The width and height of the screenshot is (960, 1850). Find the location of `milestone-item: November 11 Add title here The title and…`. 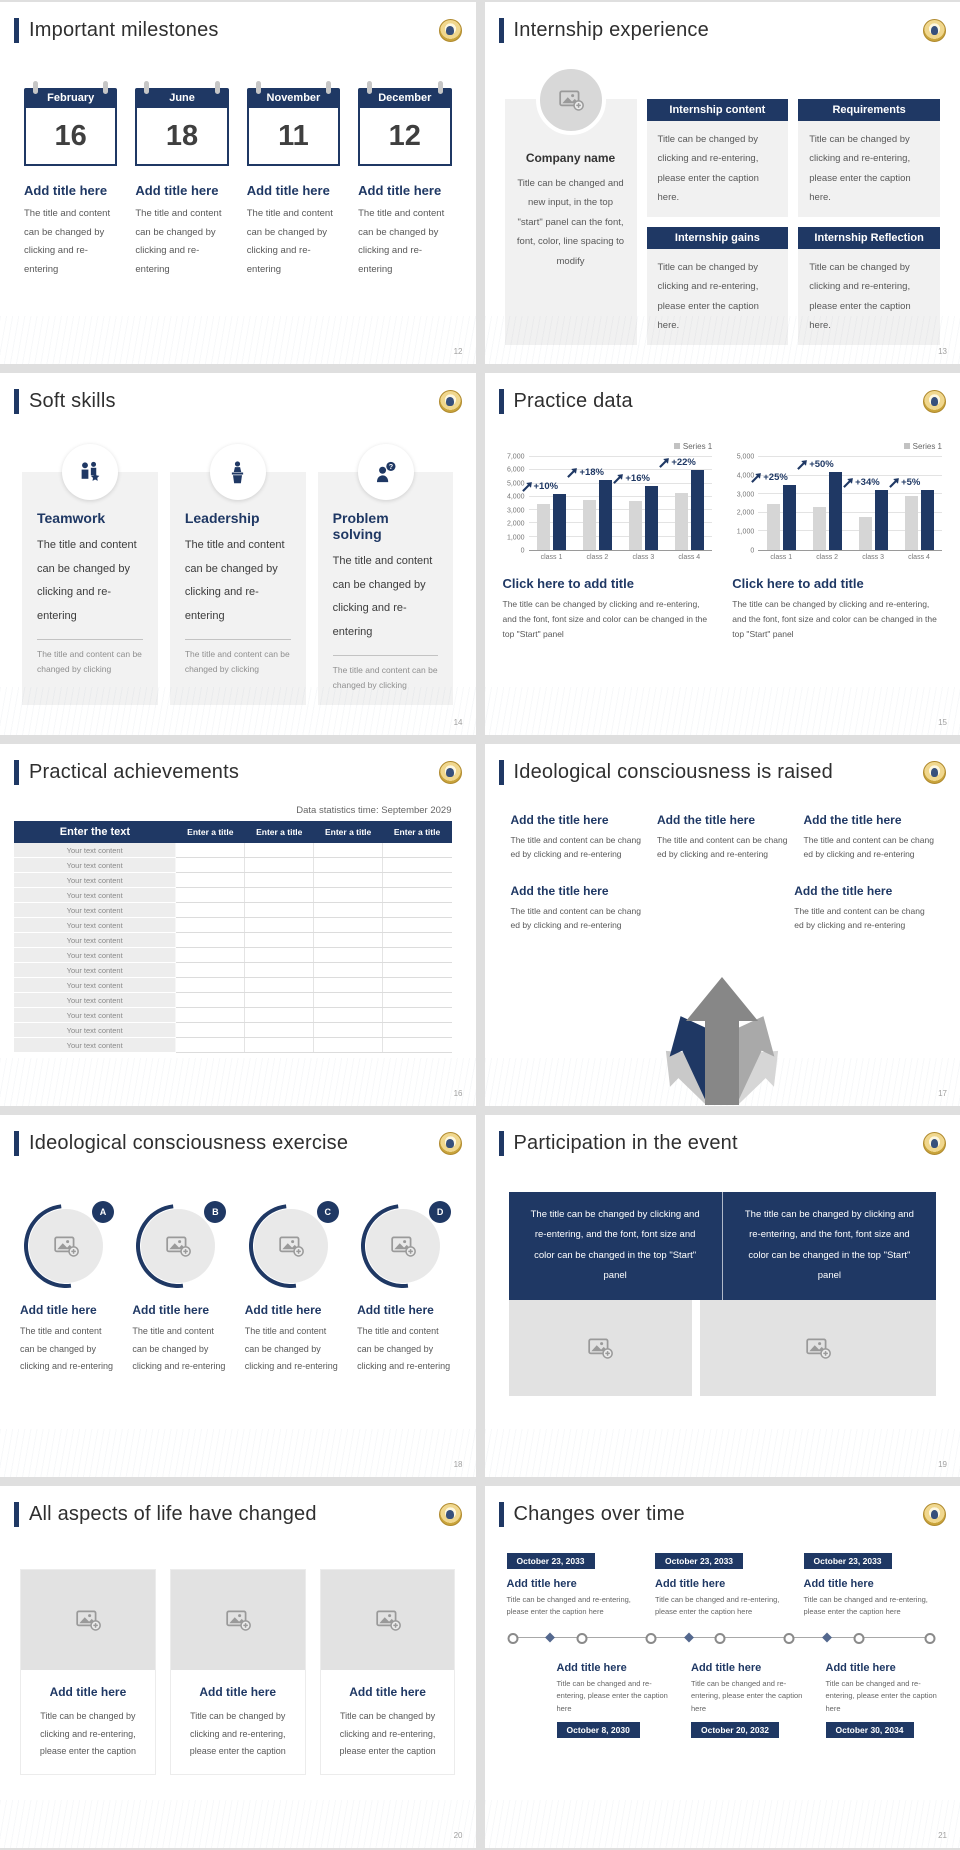

milestone-item: November 11 Add title here The title and… is located at coordinates (293, 179).